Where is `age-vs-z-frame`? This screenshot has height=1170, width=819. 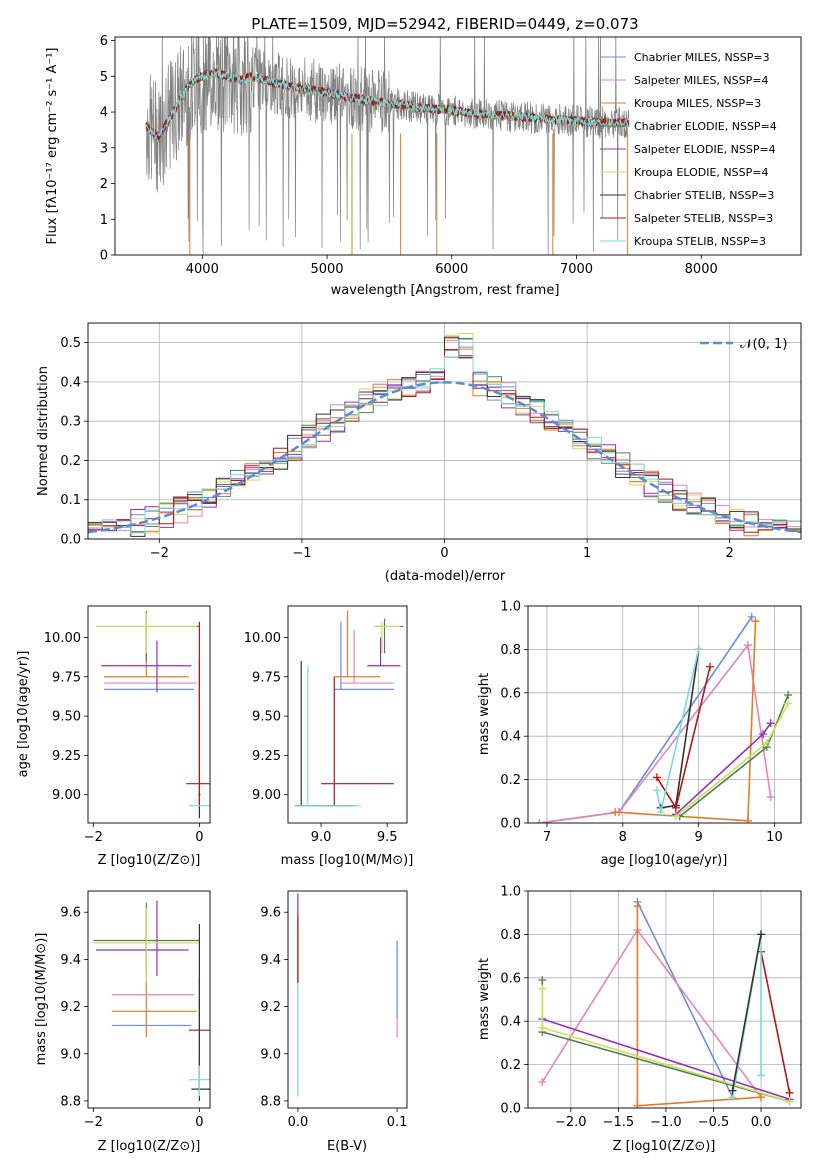 age-vs-z-frame is located at coordinates (149, 714).